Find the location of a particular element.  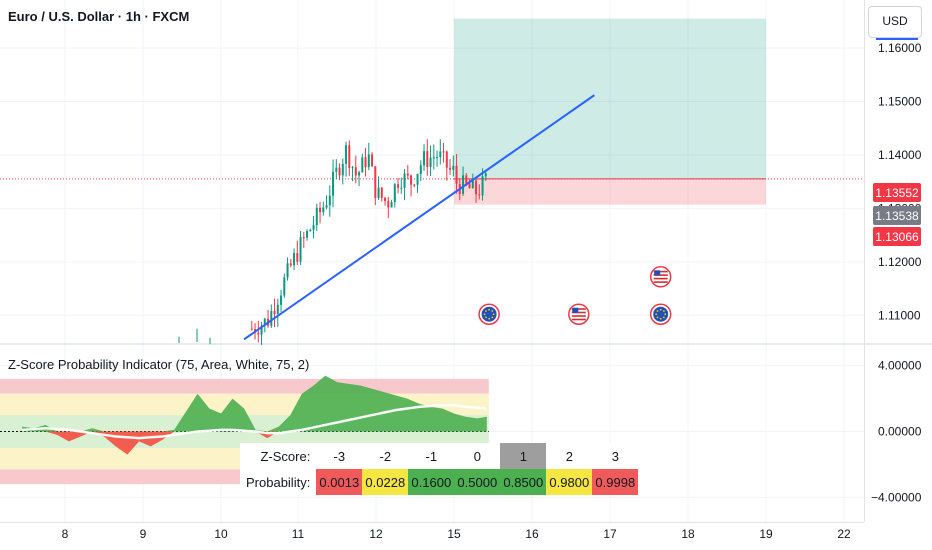

currency-button: USD is located at coordinates (895, 22).